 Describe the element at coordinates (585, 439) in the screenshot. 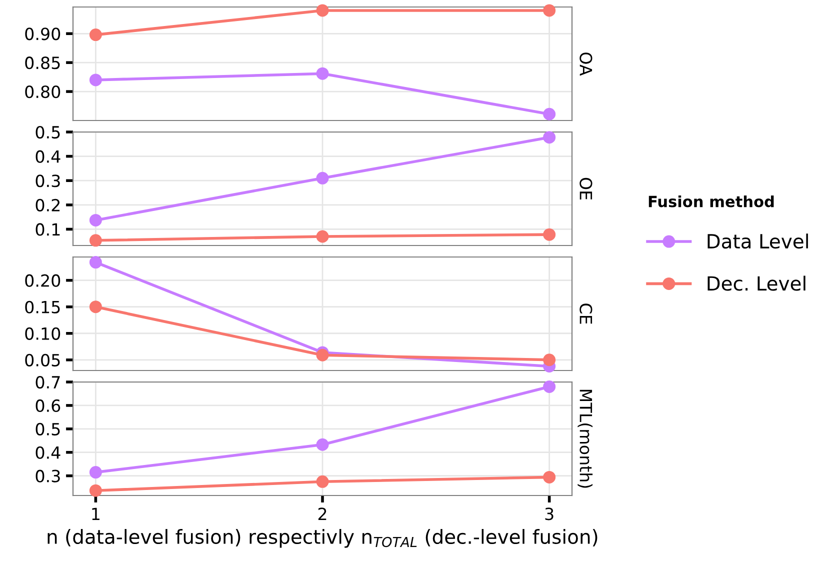

I see `text: MTL(month)` at that location.